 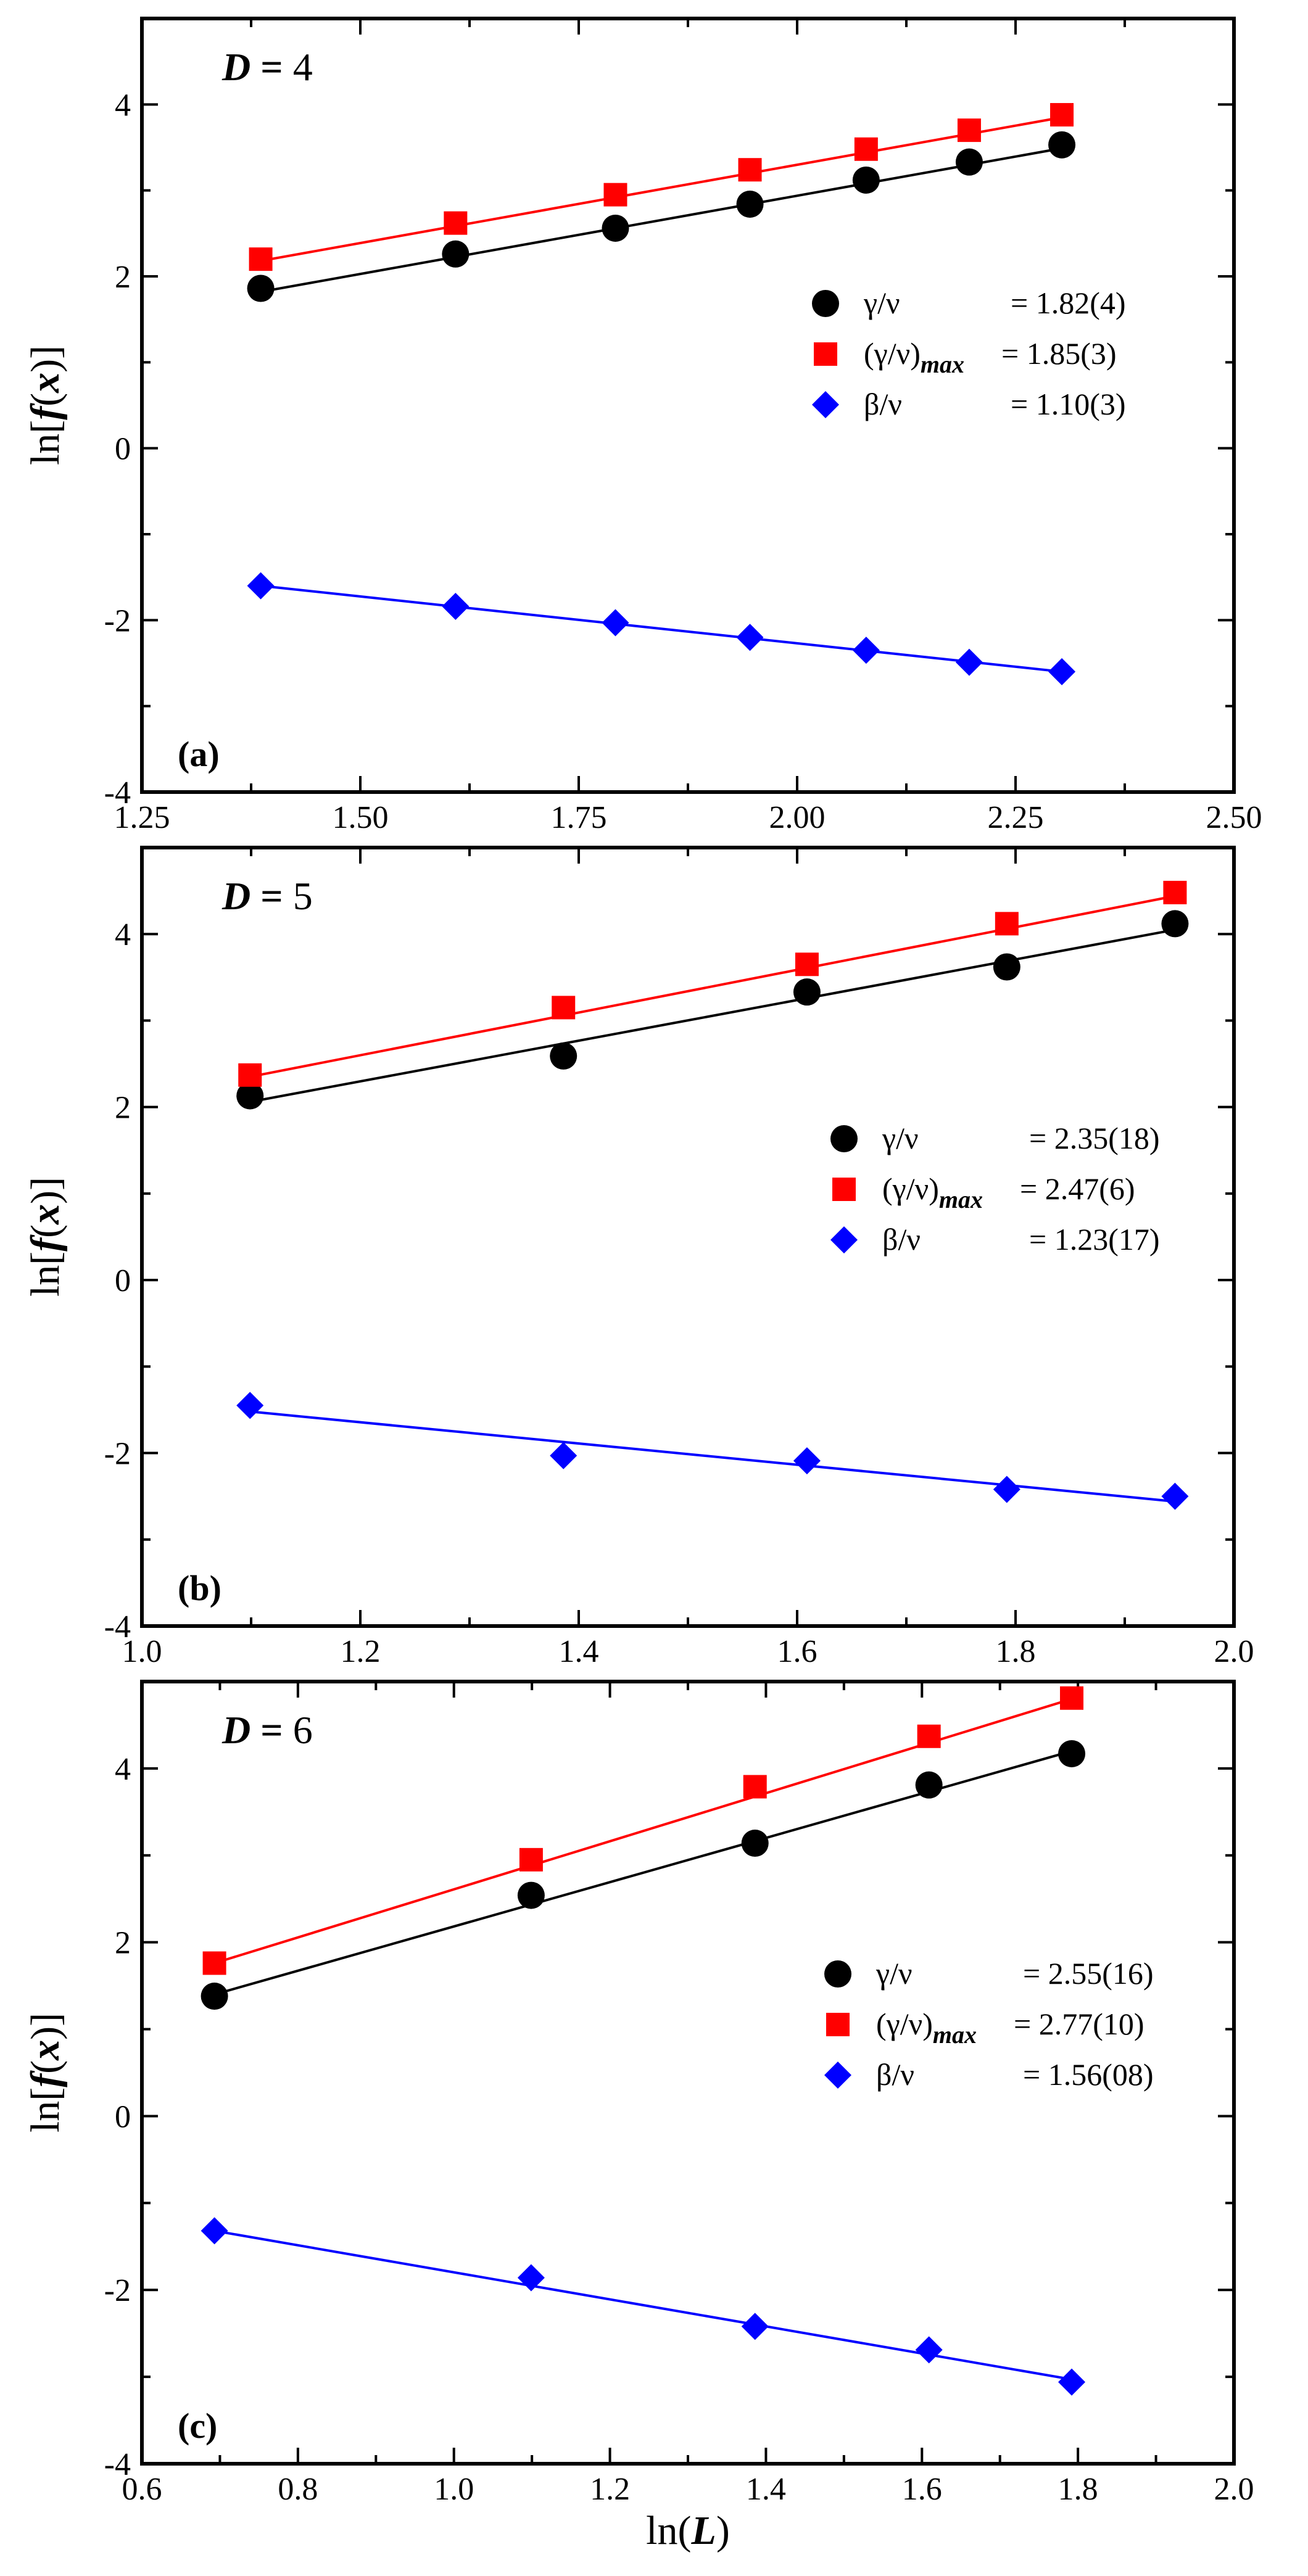 I want to click on x-tick-label: 1.6, so click(x=922, y=2489).